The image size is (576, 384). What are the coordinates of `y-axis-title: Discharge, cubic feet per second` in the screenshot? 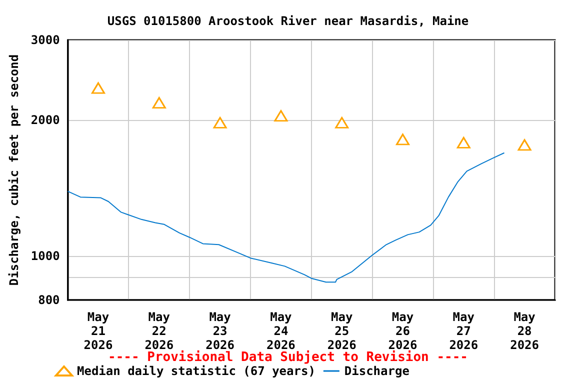 It's located at (14, 170).